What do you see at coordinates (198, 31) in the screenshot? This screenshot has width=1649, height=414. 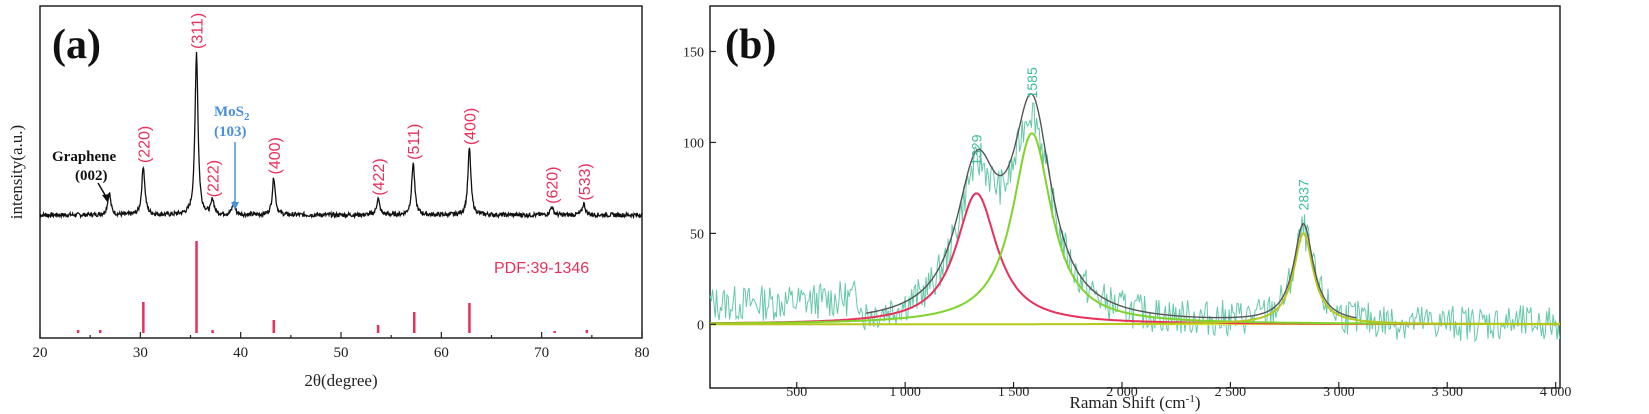 I see `xrd-peak-label: (311)` at bounding box center [198, 31].